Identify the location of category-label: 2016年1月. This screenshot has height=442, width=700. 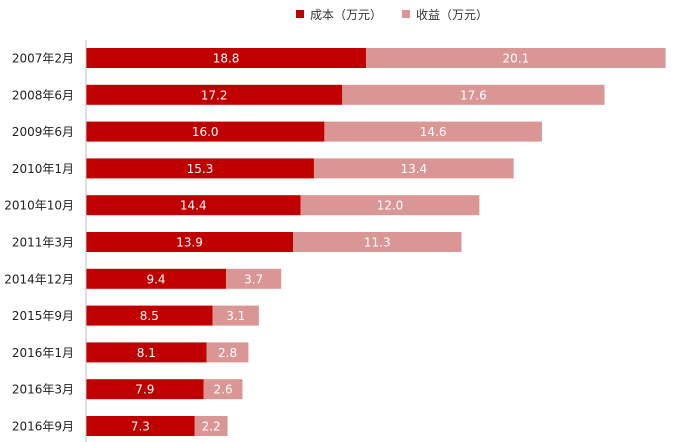
(43, 353).